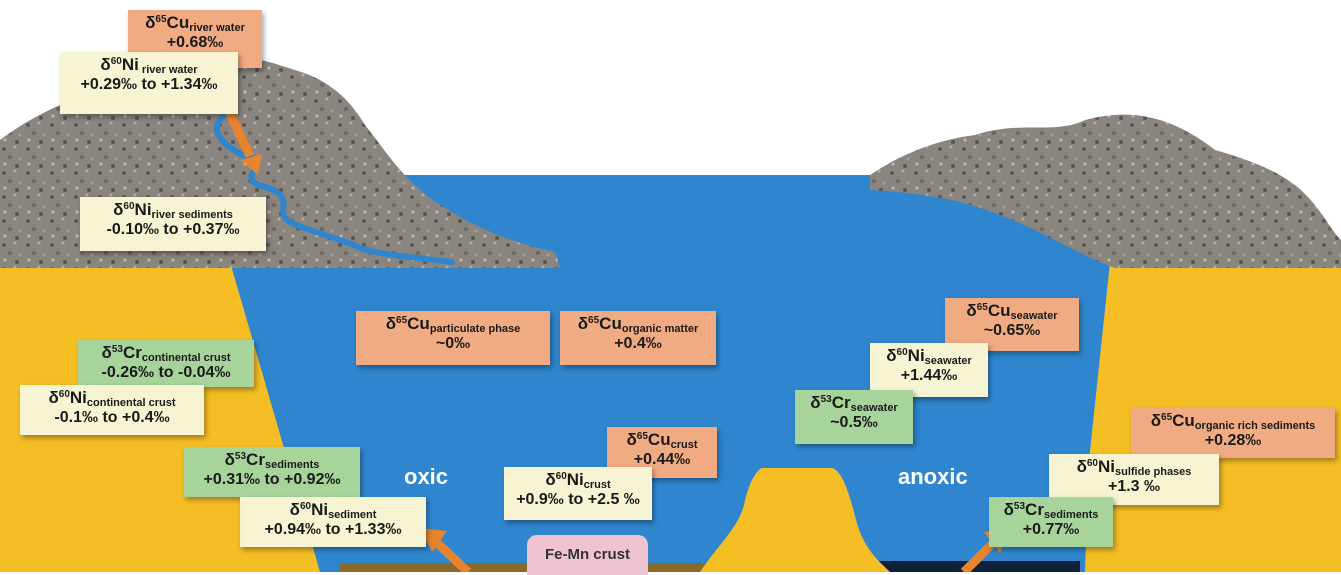  I want to click on ni-crust-box: δ60Nicrust +0.9‰ to +2.5 ‰, so click(578, 493).